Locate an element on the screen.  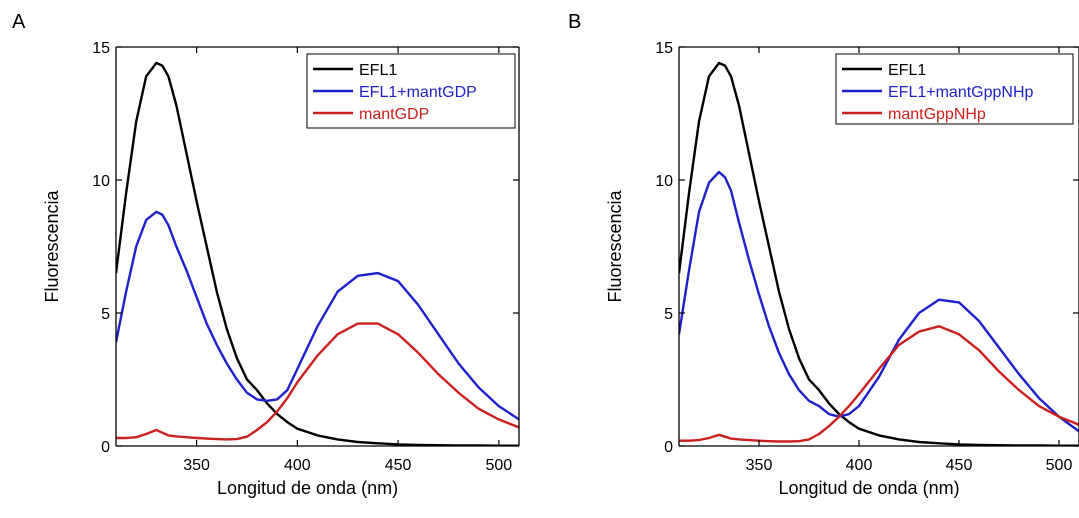
series-line-mantgdp is located at coordinates (317, 381).